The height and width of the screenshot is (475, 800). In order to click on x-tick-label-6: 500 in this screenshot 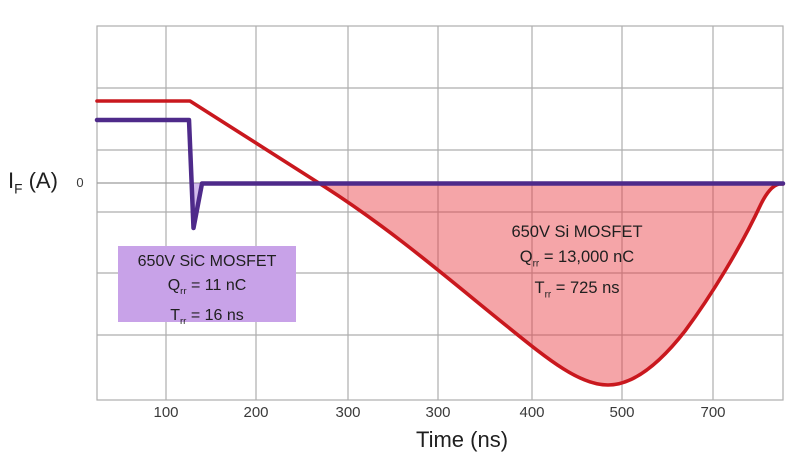, I will do `click(622, 412)`.